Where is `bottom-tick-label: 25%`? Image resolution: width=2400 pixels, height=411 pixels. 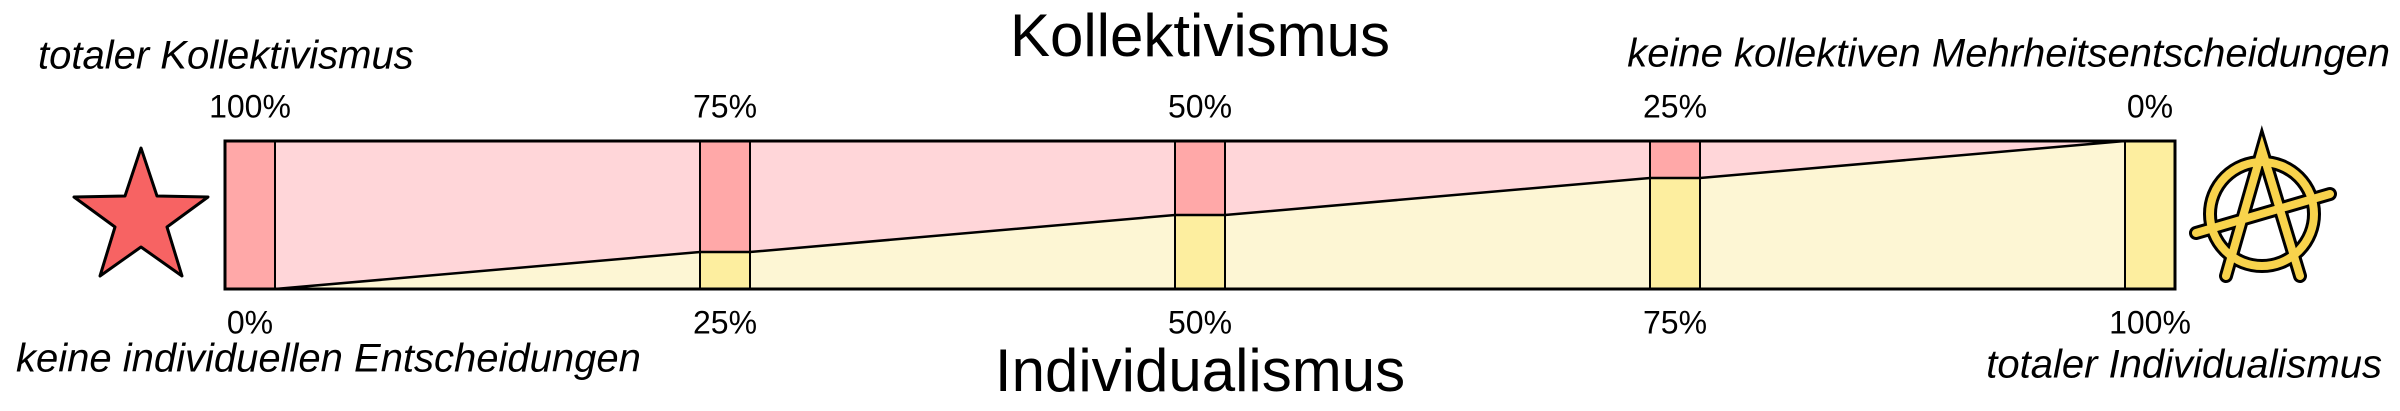 bottom-tick-label: 25% is located at coordinates (725, 322).